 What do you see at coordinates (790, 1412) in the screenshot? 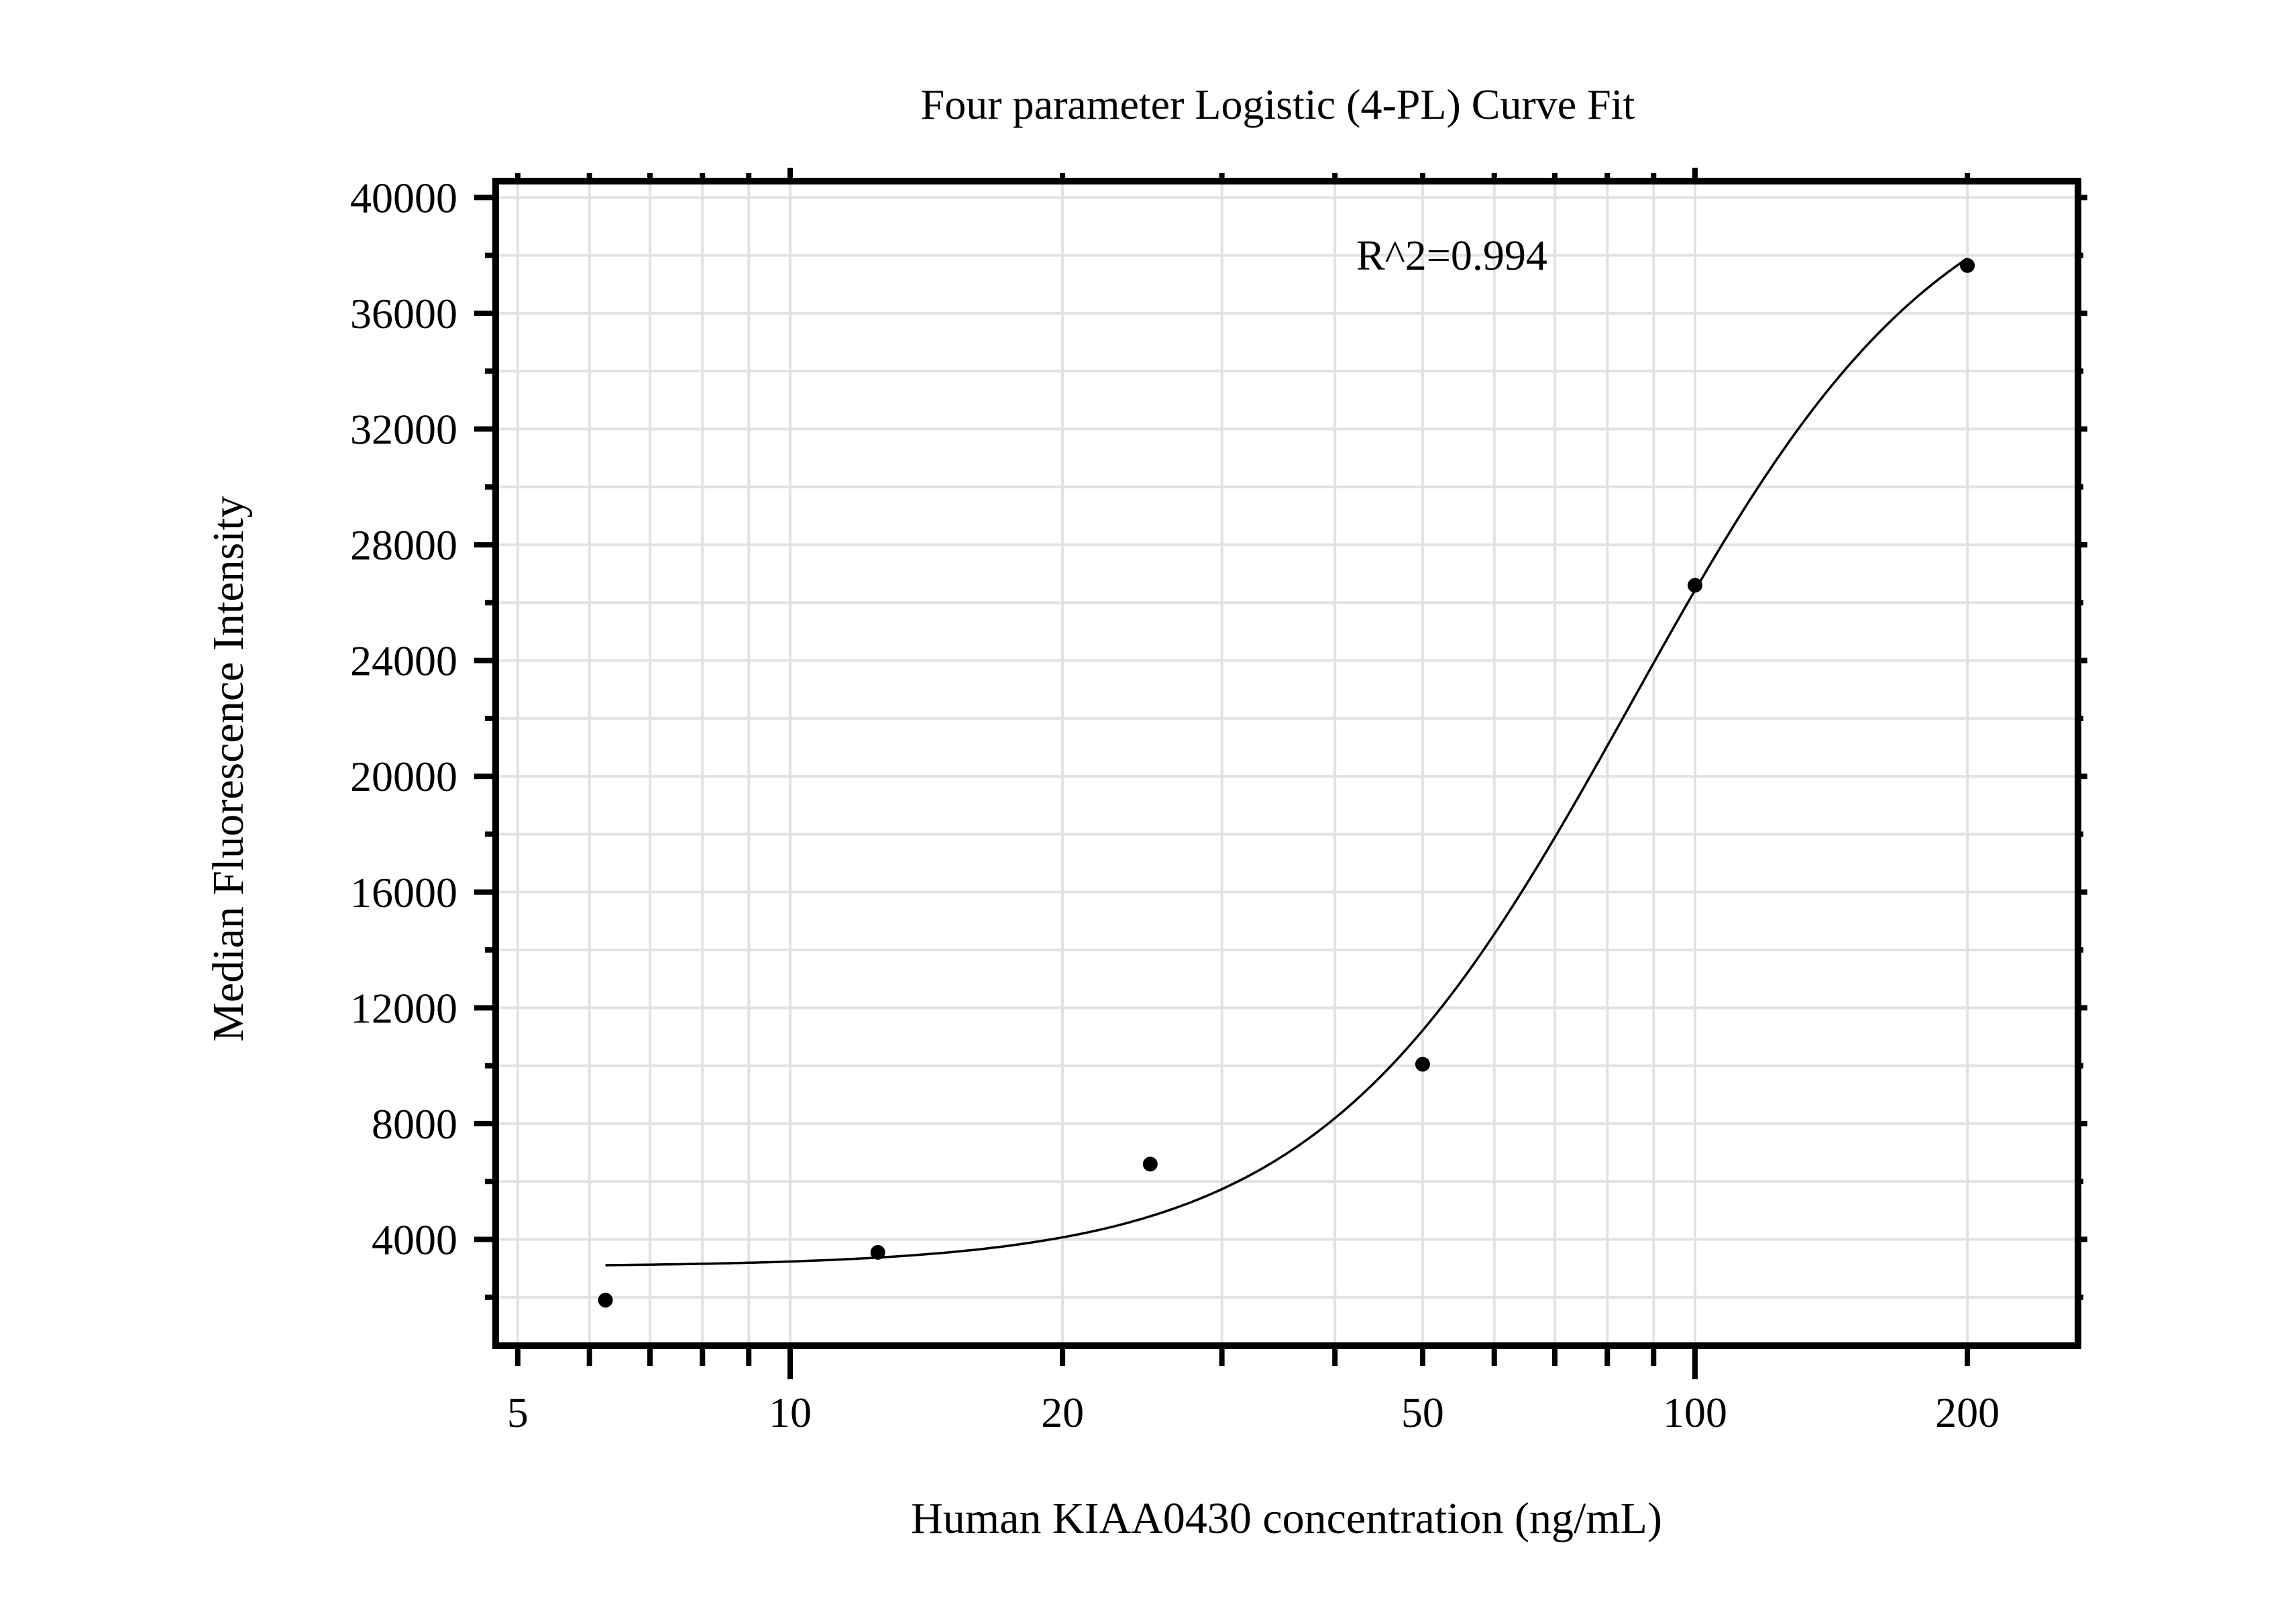
I see `x-tick-label: 10` at bounding box center [790, 1412].